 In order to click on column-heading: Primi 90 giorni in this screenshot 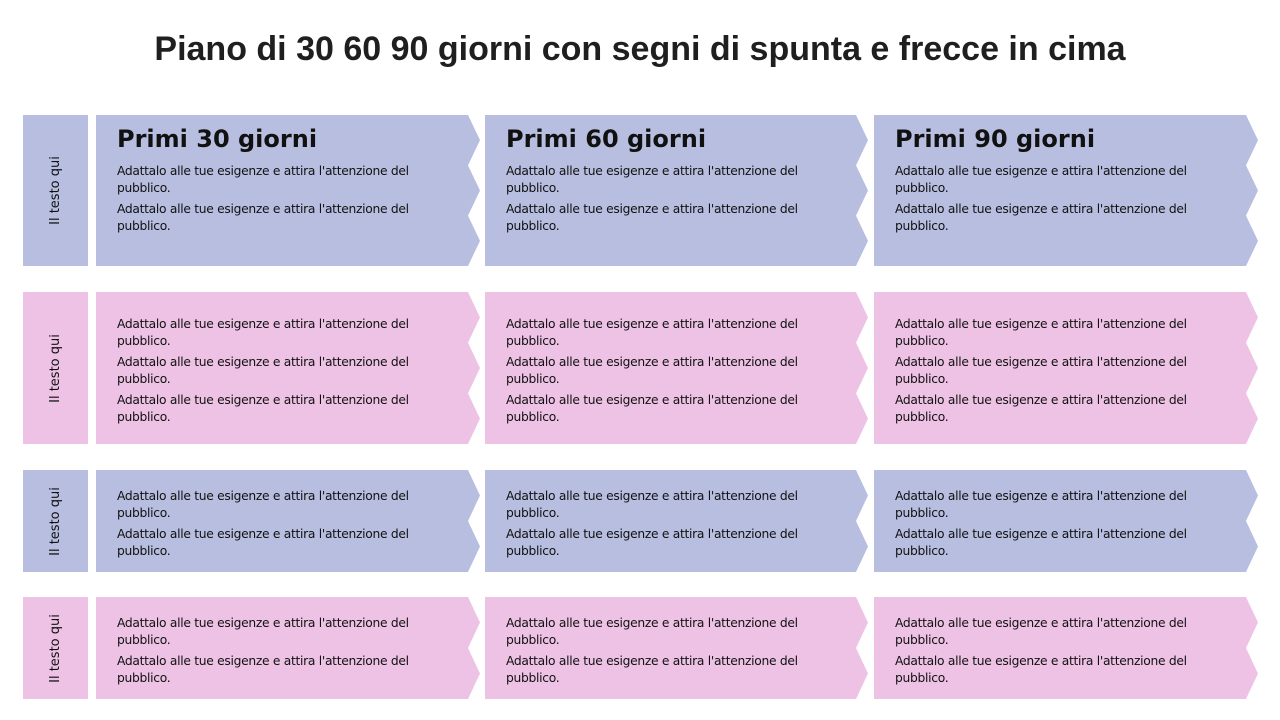, I will do `click(995, 139)`.